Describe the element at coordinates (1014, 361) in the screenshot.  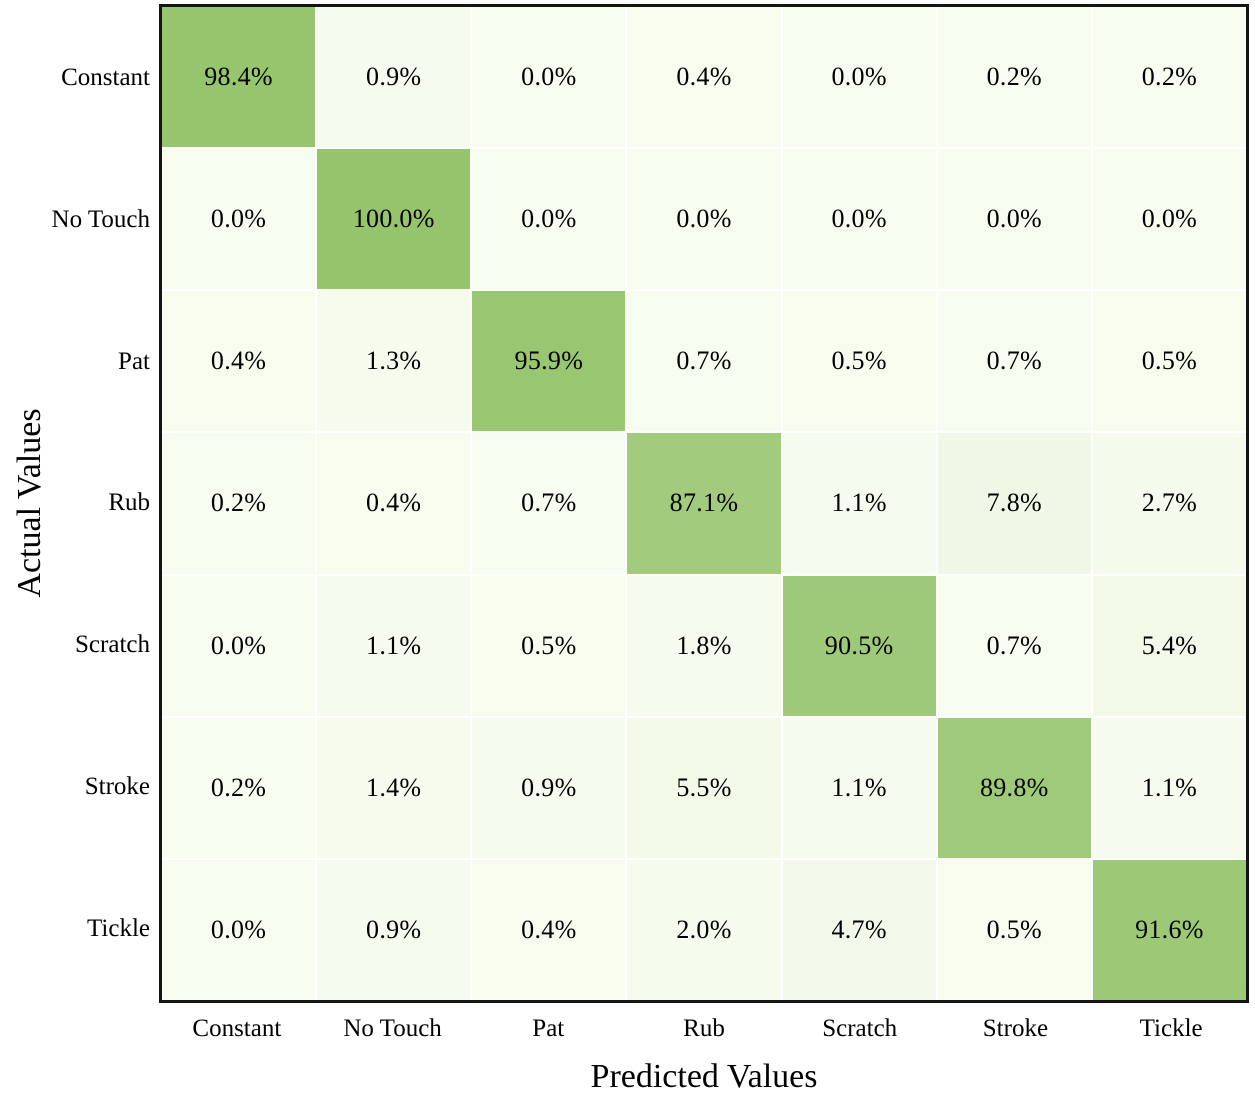
I see `matrix-cell-Pat-Stroke: 0.7%` at that location.